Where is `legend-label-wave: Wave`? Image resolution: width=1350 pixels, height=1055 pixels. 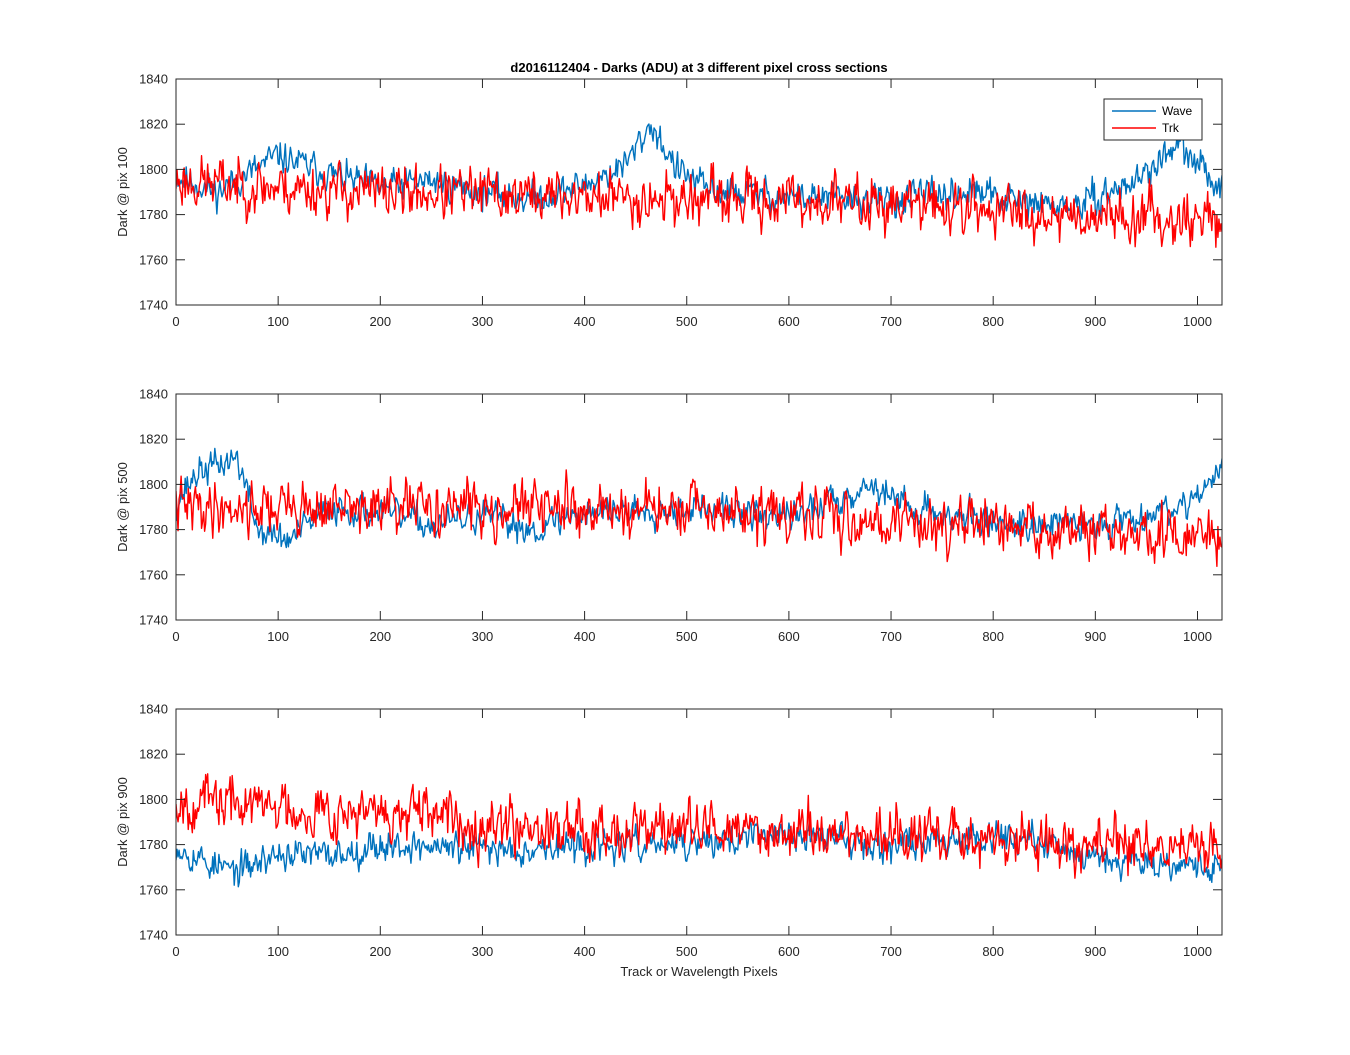 legend-label-wave: Wave is located at coordinates (1177, 111).